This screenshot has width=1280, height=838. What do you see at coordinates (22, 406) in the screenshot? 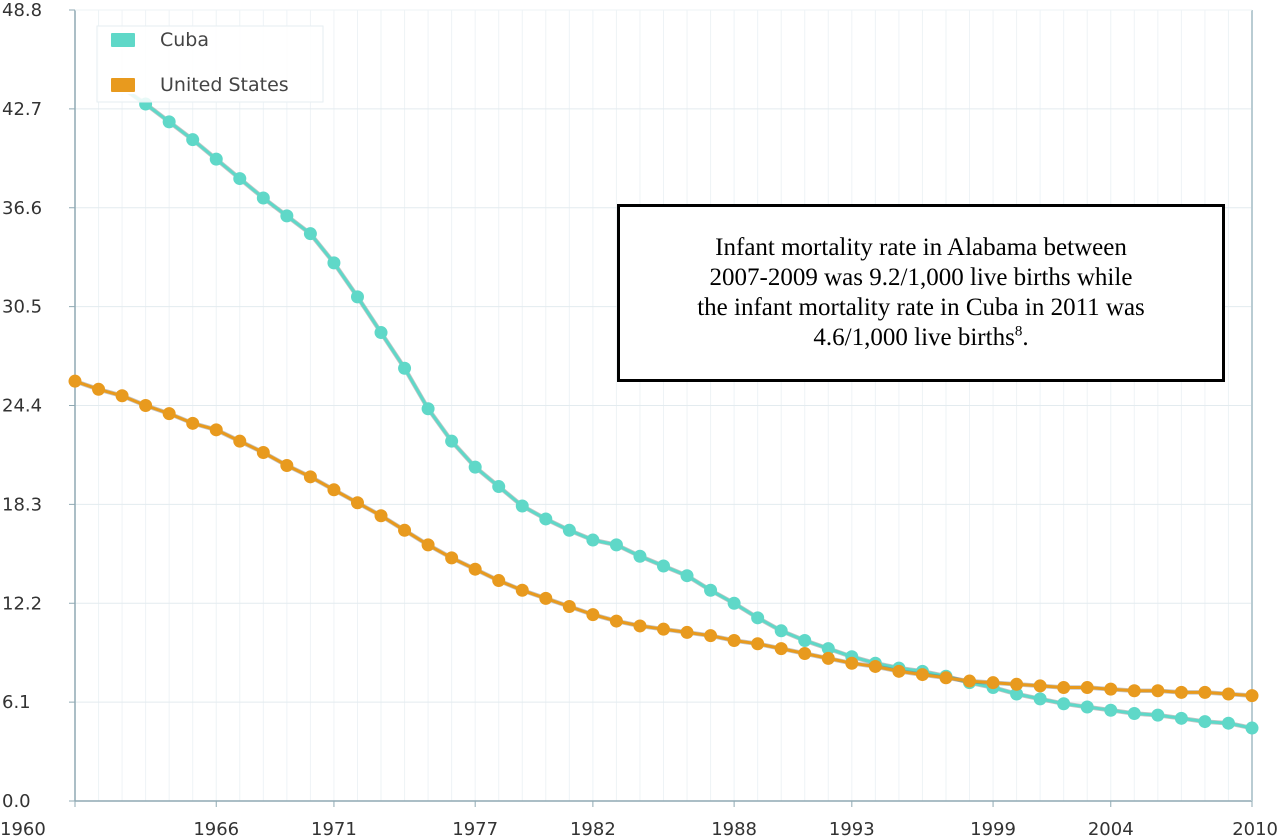
I see `y-axis-tick-labels: 0.0 6.1 12.2 18.3 24.4 30.5 36.6 42.7 48.8` at bounding box center [22, 406].